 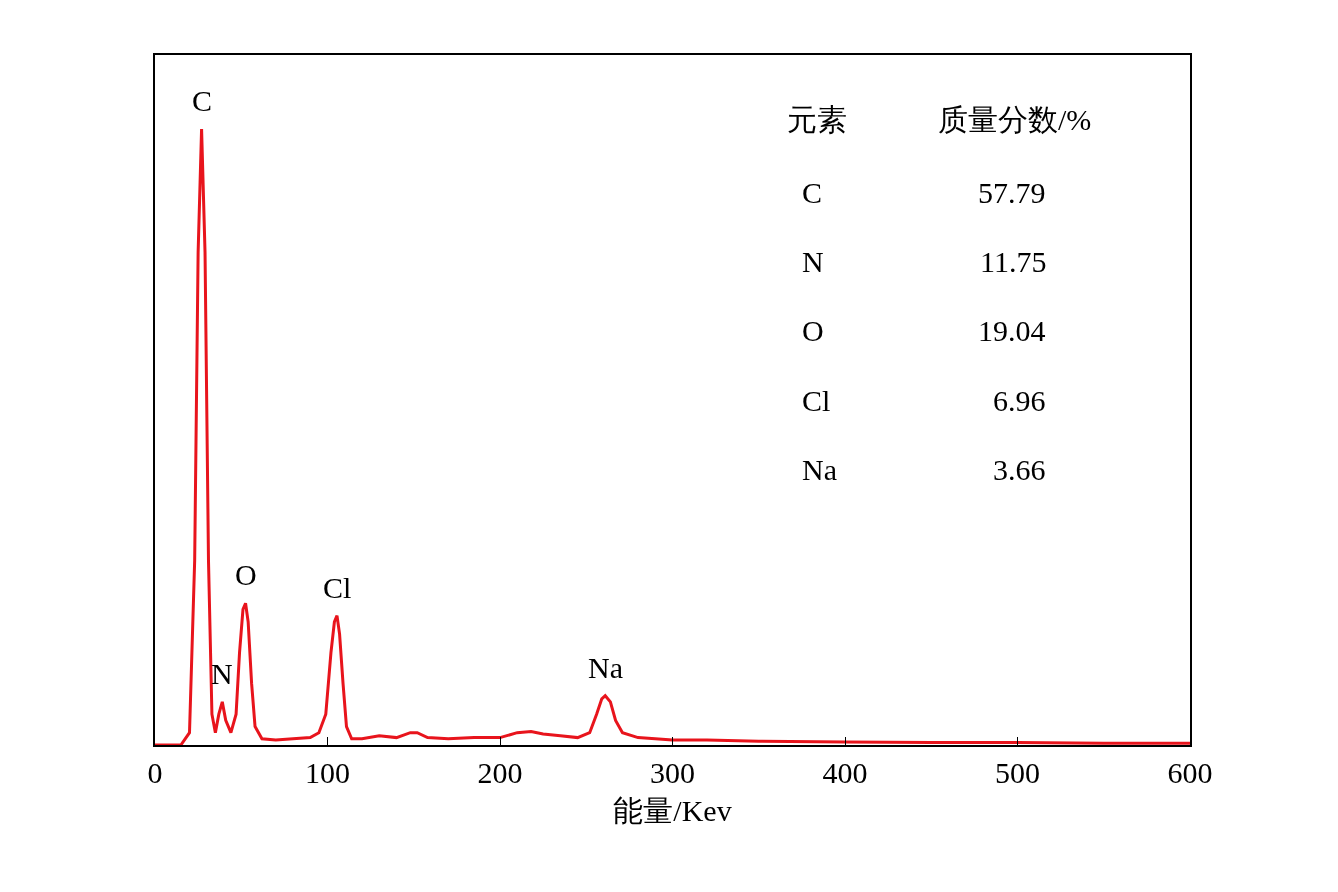 What do you see at coordinates (817, 119) in the screenshot?
I see `annotation: 元素` at bounding box center [817, 119].